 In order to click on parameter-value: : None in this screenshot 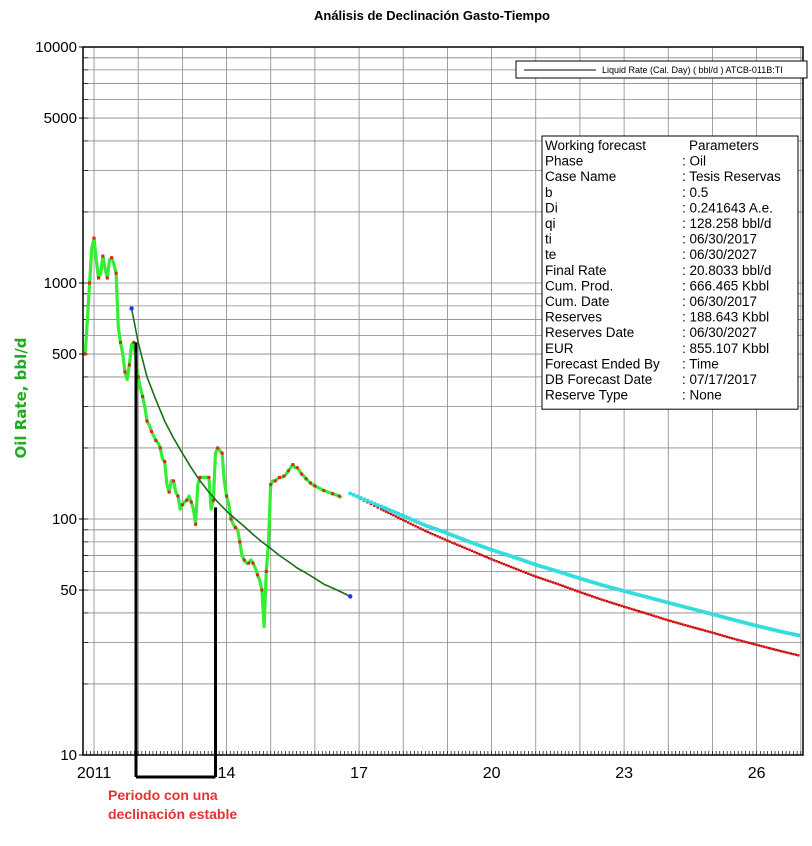, I will do `click(702, 395)`.